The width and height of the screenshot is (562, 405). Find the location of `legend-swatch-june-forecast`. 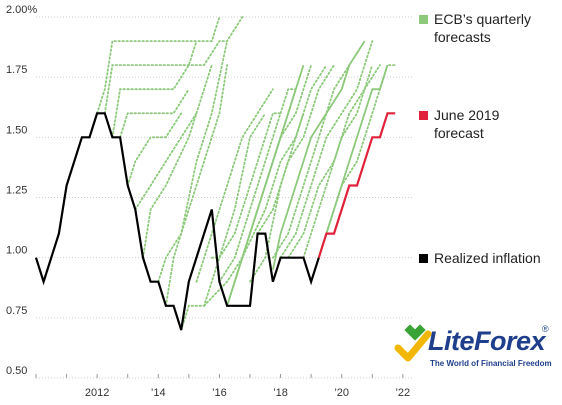

legend-swatch-june-forecast is located at coordinates (423, 115).